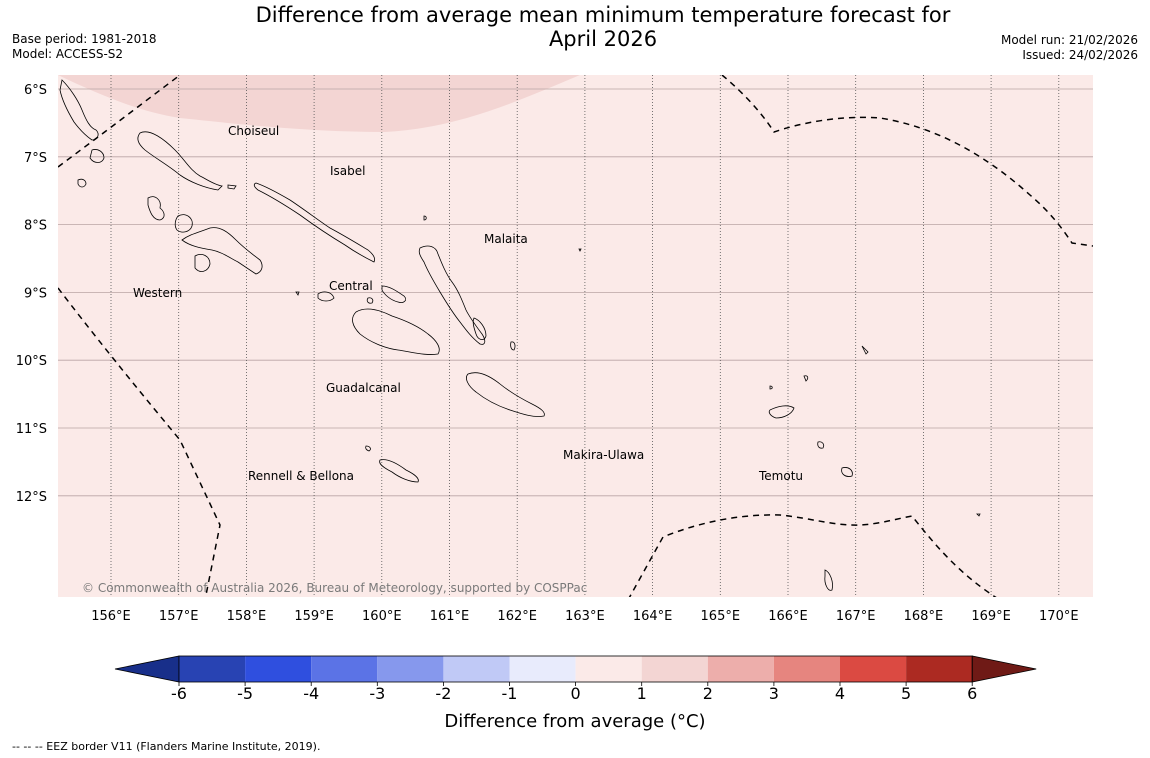 This screenshot has width=1150, height=758. I want to click on place-label-western: Western, so click(157, 293).